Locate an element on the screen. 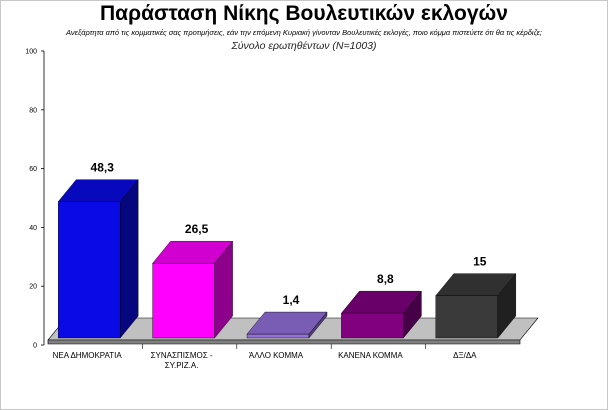  y-tick-label-20: 20 is located at coordinates (33, 287).